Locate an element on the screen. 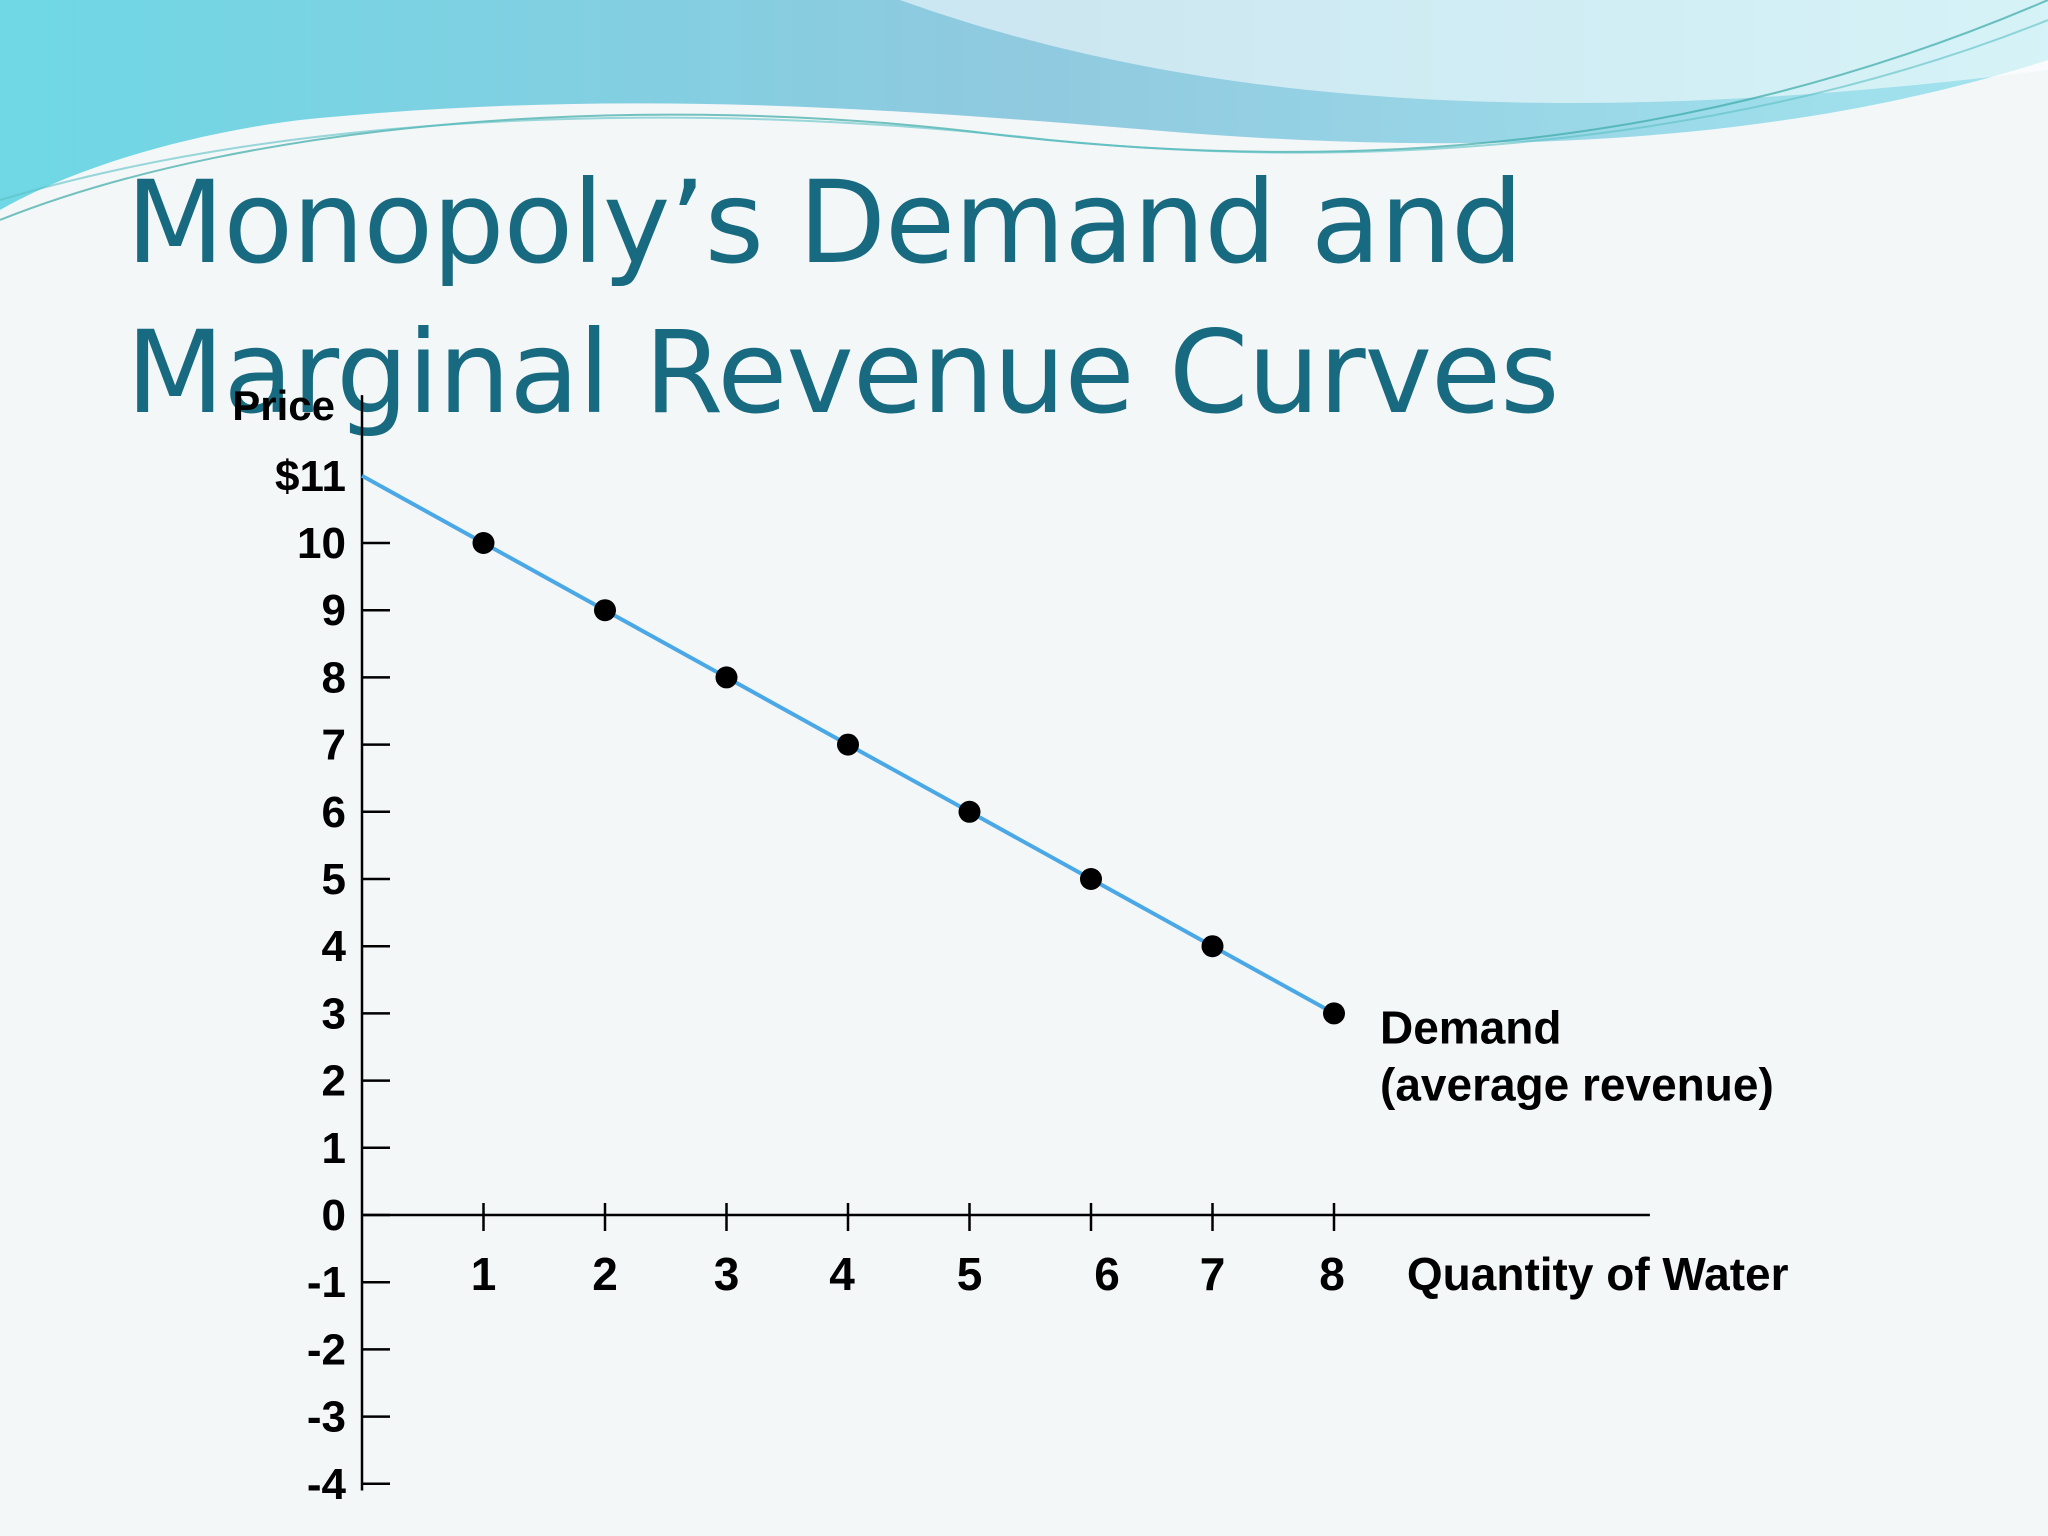  y-tick-label: 9 is located at coordinates (334, 610).